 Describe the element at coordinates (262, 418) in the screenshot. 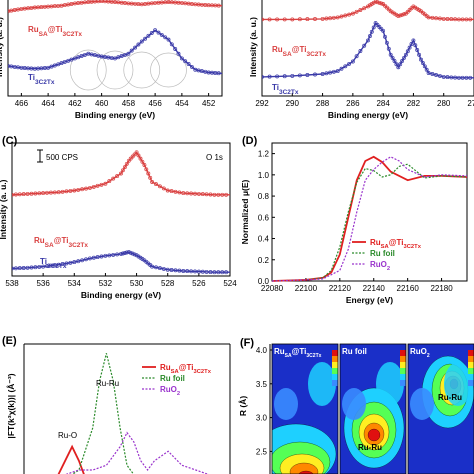

I see `y-tick-label: 3.0` at that location.